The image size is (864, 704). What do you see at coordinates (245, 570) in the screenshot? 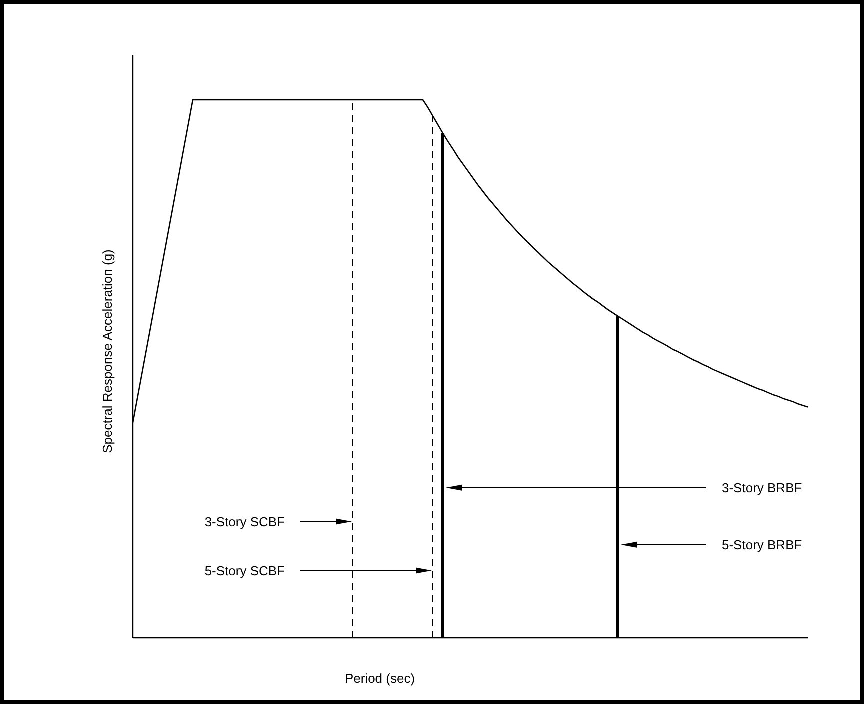
I see `annotation: 5-Story SCBF` at bounding box center [245, 570].